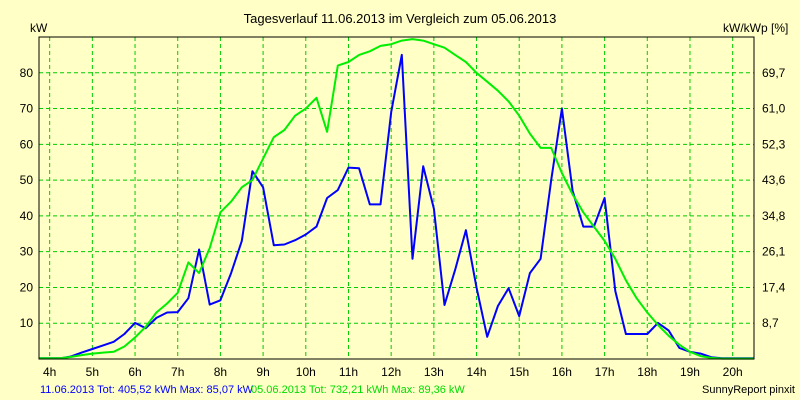  What do you see at coordinates (519, 372) in the screenshot?
I see `x-tick-label: 15h` at bounding box center [519, 372].